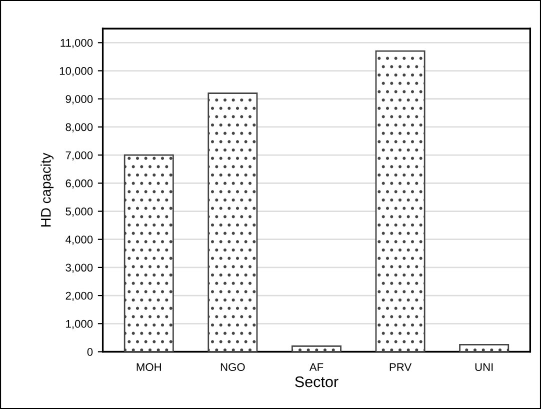 The width and height of the screenshot is (541, 409). What do you see at coordinates (76, 43) in the screenshot?
I see `y-tick-label: 11,000` at bounding box center [76, 43].